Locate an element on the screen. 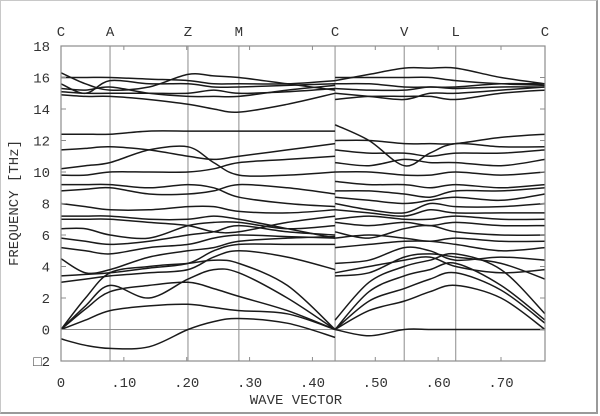 Image resolution: width=600 pixels, height=416 pixels. x-axis-label: WAVE VECTOR is located at coordinates (296, 401).